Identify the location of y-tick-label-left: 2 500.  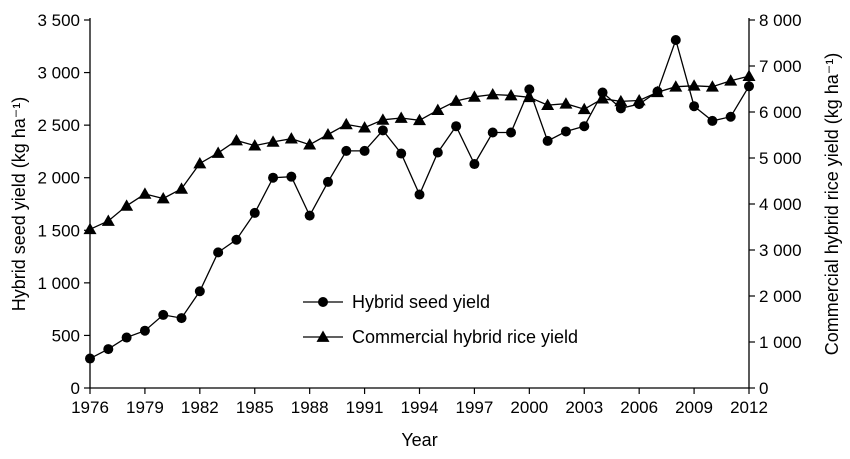
(58, 125).